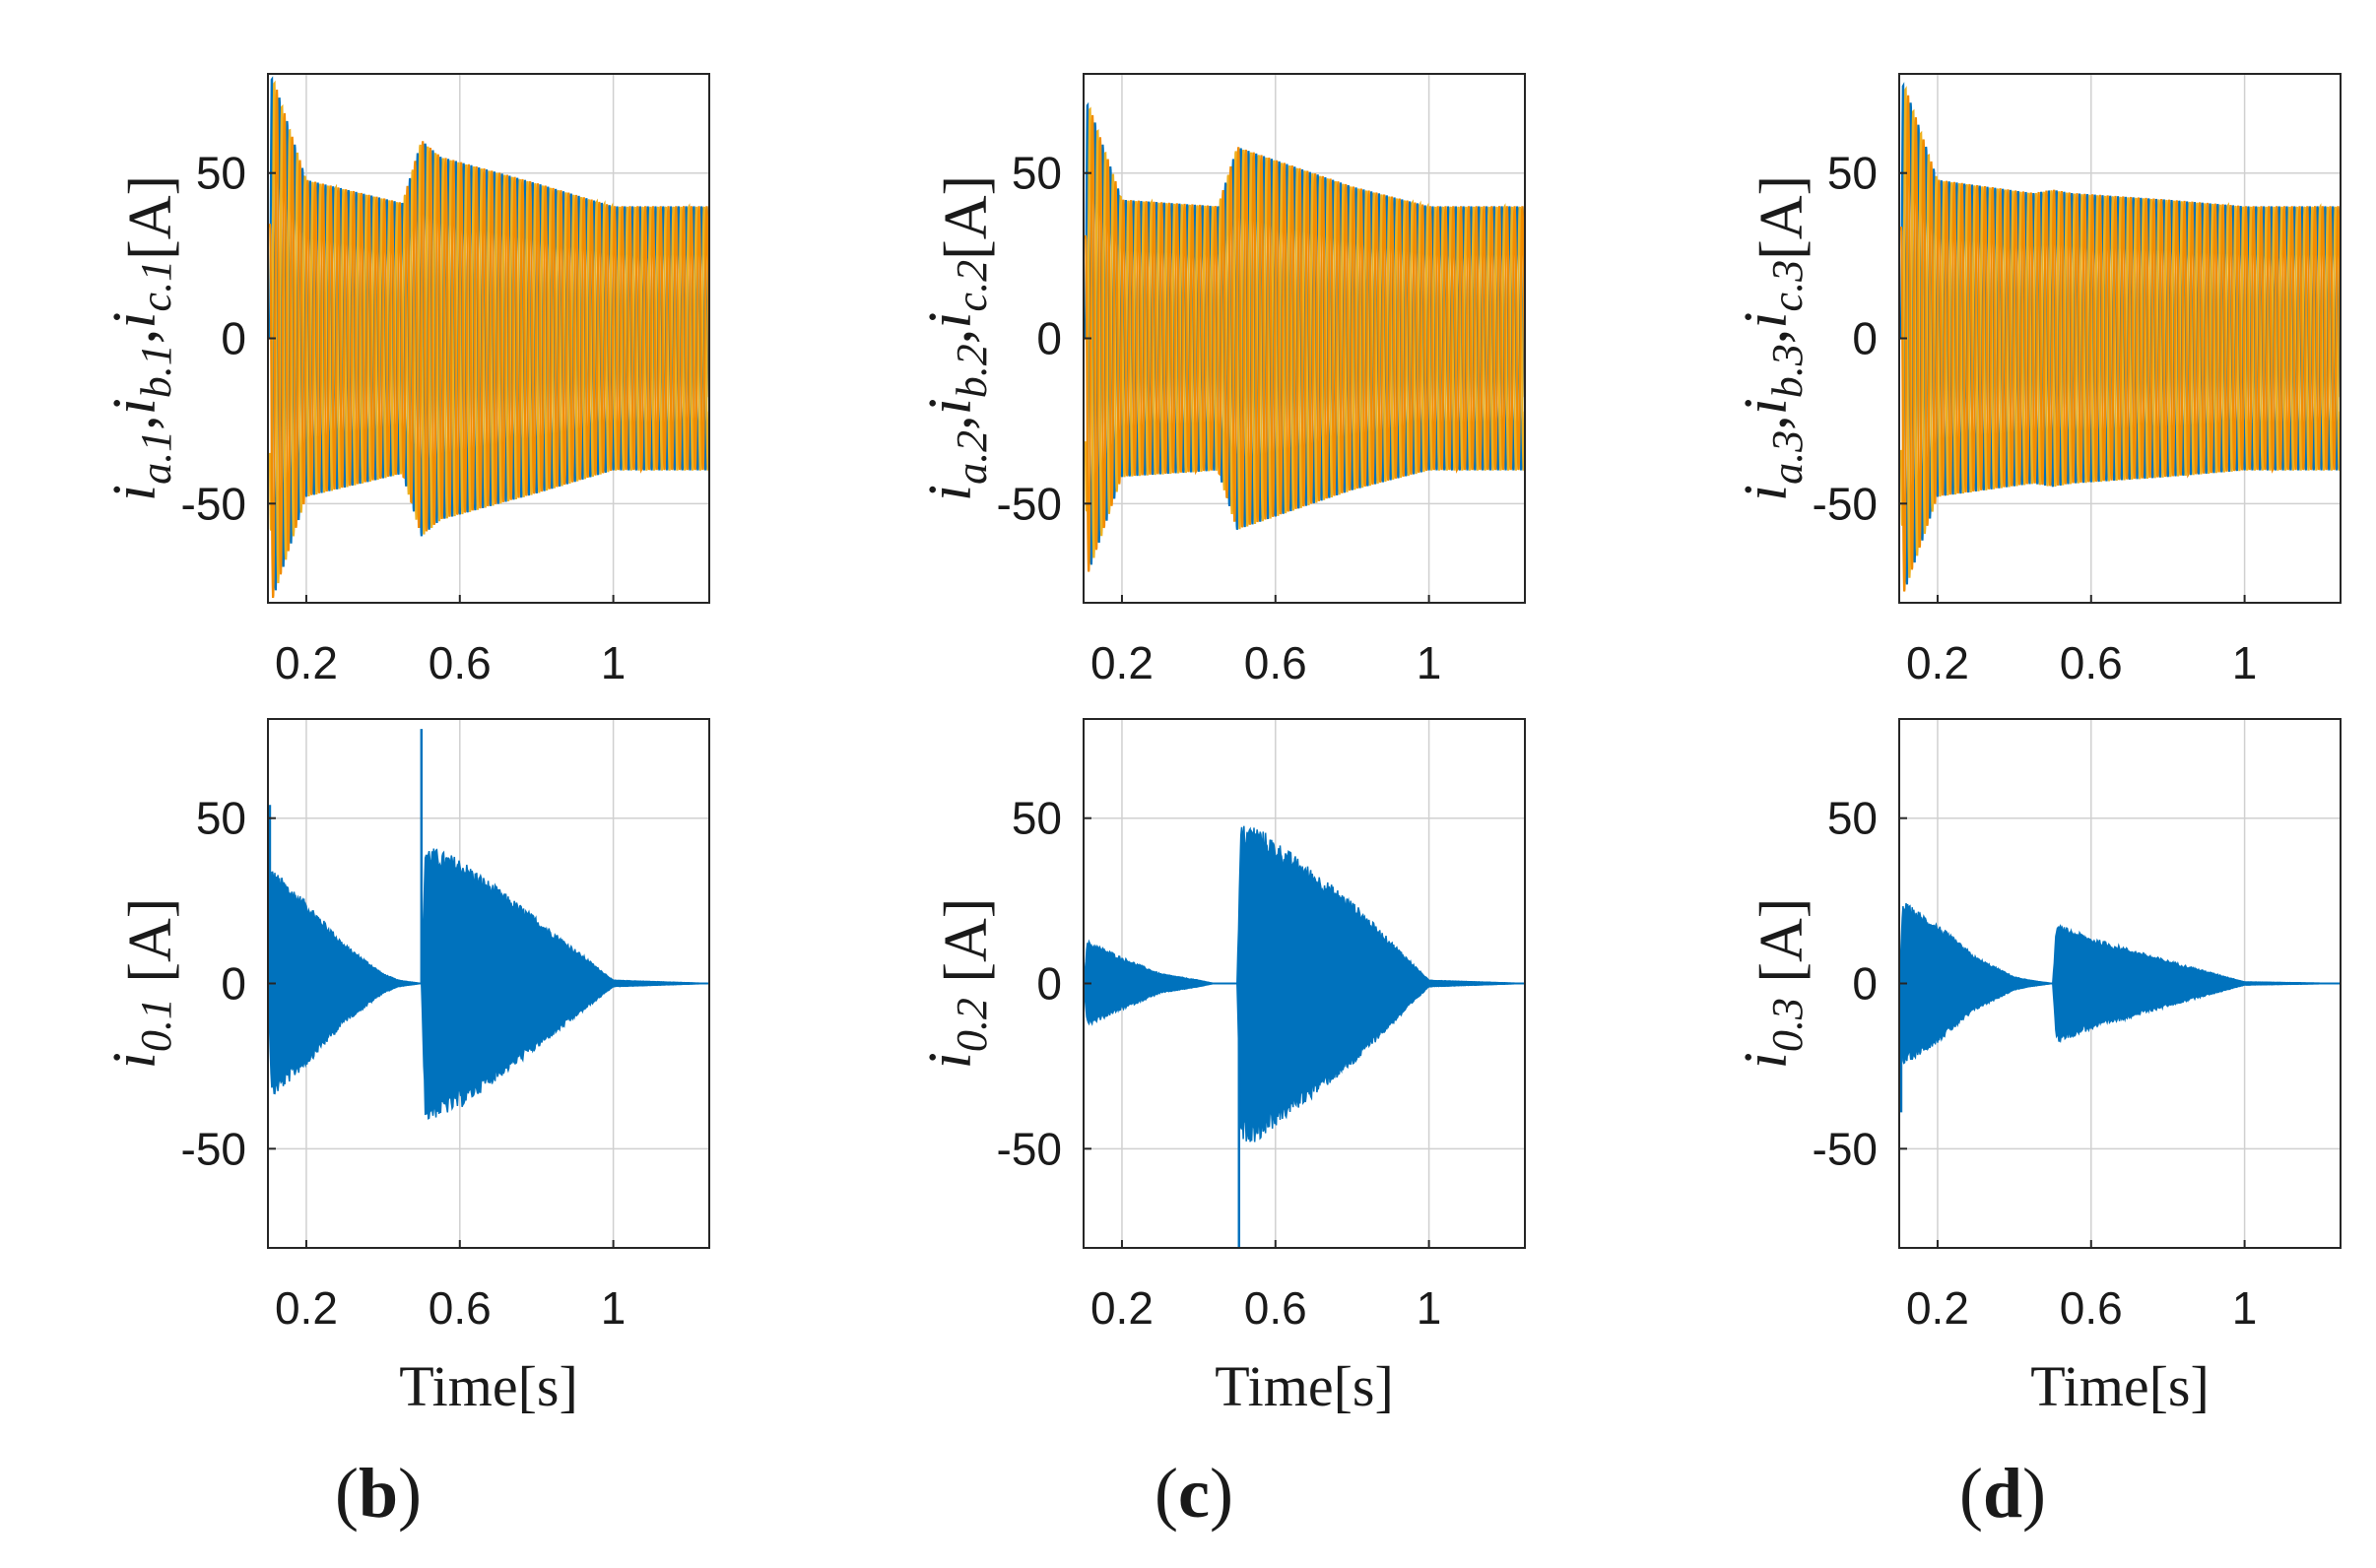  What do you see at coordinates (972, 286) in the screenshot?
I see `y-label-subscript: c.2` at bounding box center [972, 286].